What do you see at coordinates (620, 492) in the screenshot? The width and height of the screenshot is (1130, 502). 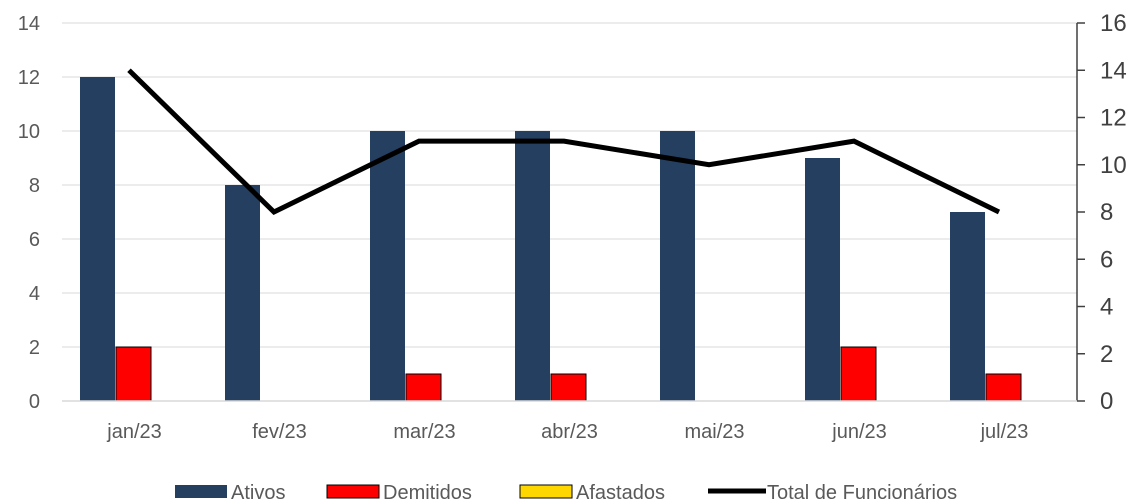 I see `legend-label: Afastados` at bounding box center [620, 492].